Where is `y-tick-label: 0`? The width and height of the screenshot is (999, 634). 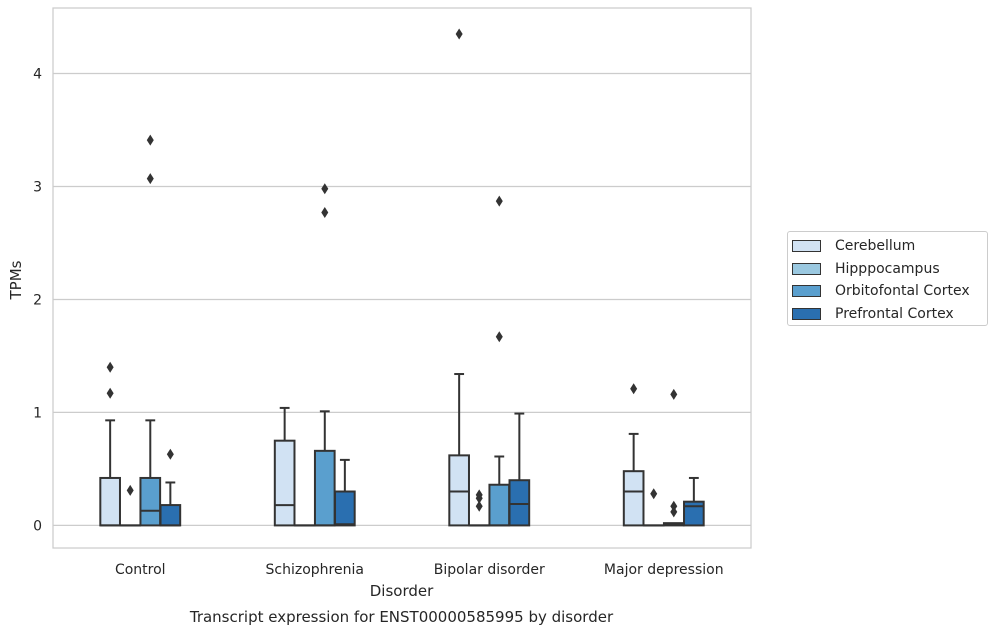
y-tick-label: 0 is located at coordinates (37, 526).